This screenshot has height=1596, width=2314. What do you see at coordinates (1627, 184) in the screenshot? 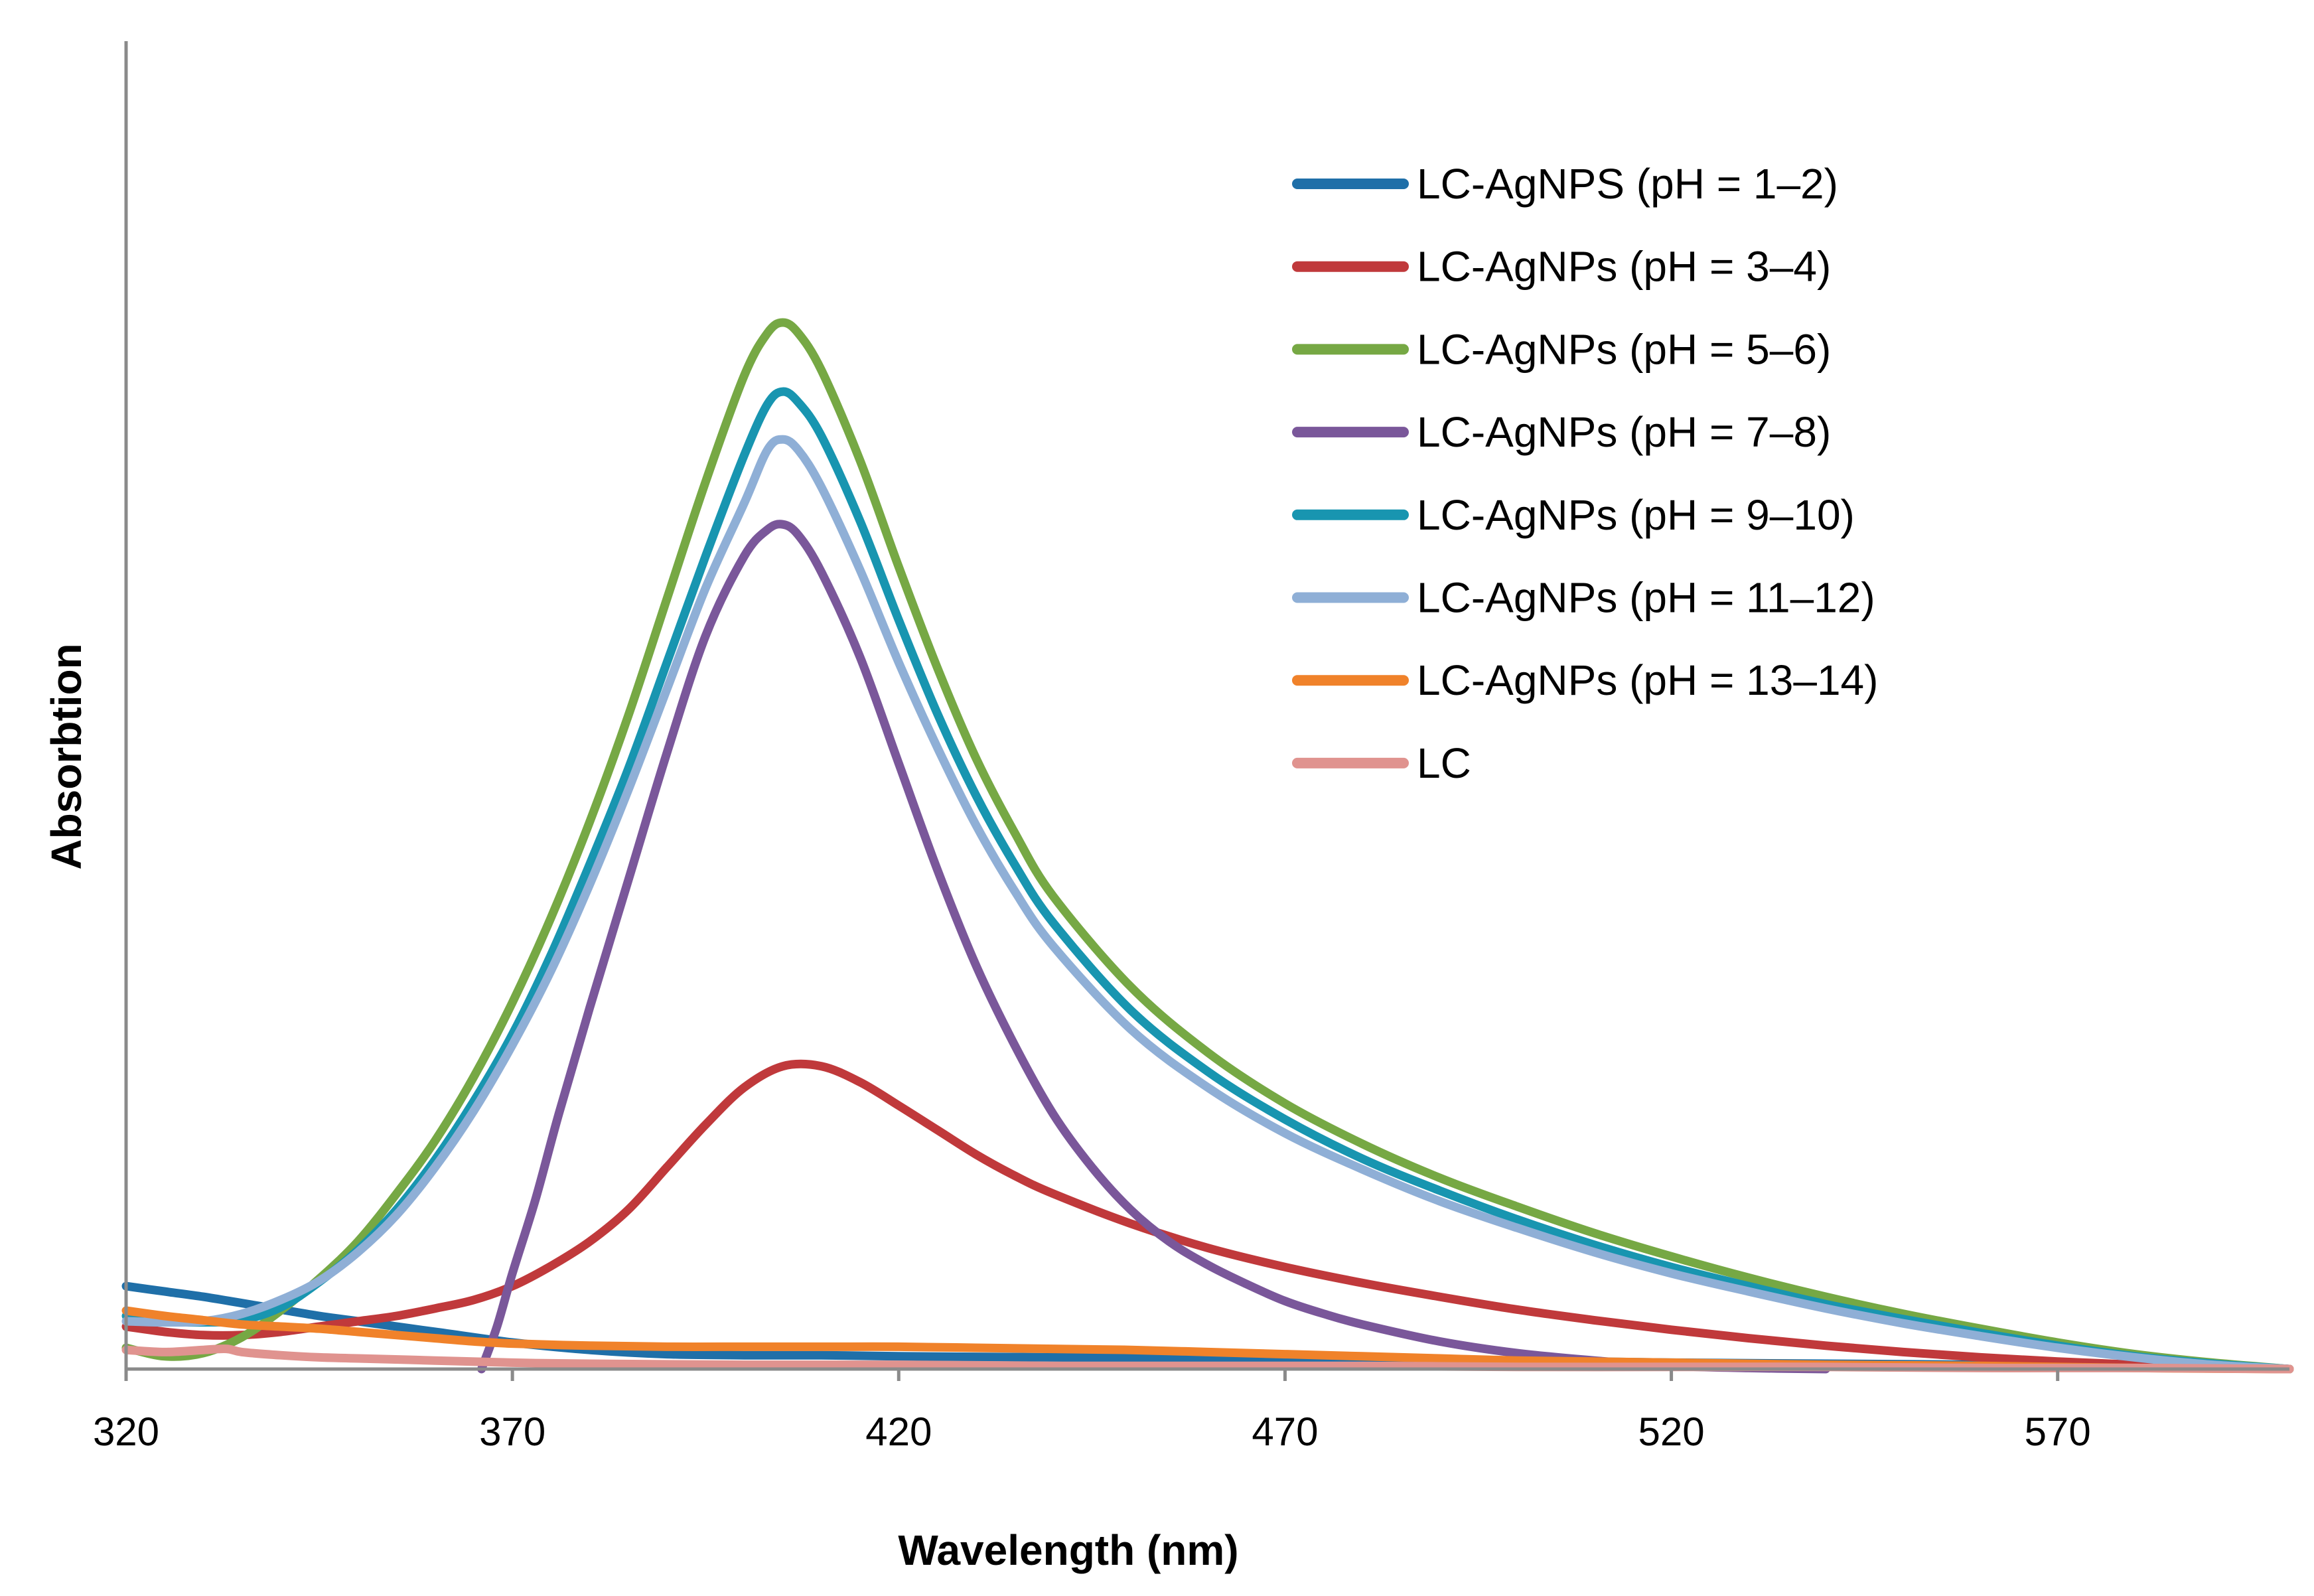
I see `legend-label-1: LC-AgNPS (pH = 1–2)` at bounding box center [1627, 184].